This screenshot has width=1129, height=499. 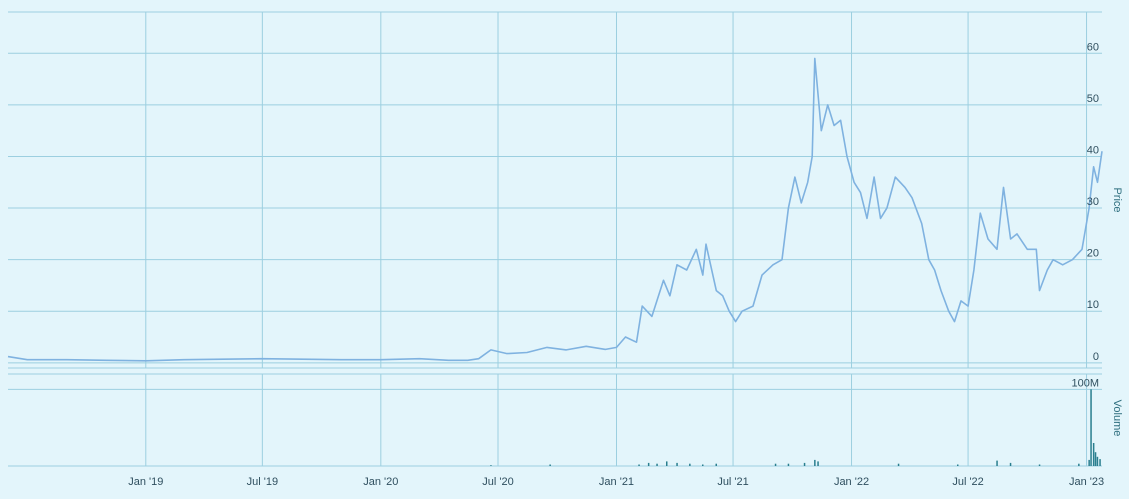 I want to click on price-tick-label: 30, so click(x=1093, y=202).